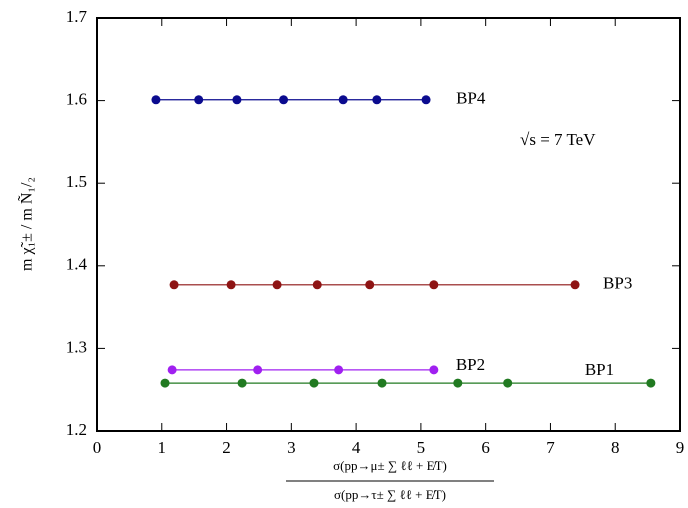  What do you see at coordinates (291, 447) in the screenshot?
I see `x-tick-label: 3` at bounding box center [291, 447].